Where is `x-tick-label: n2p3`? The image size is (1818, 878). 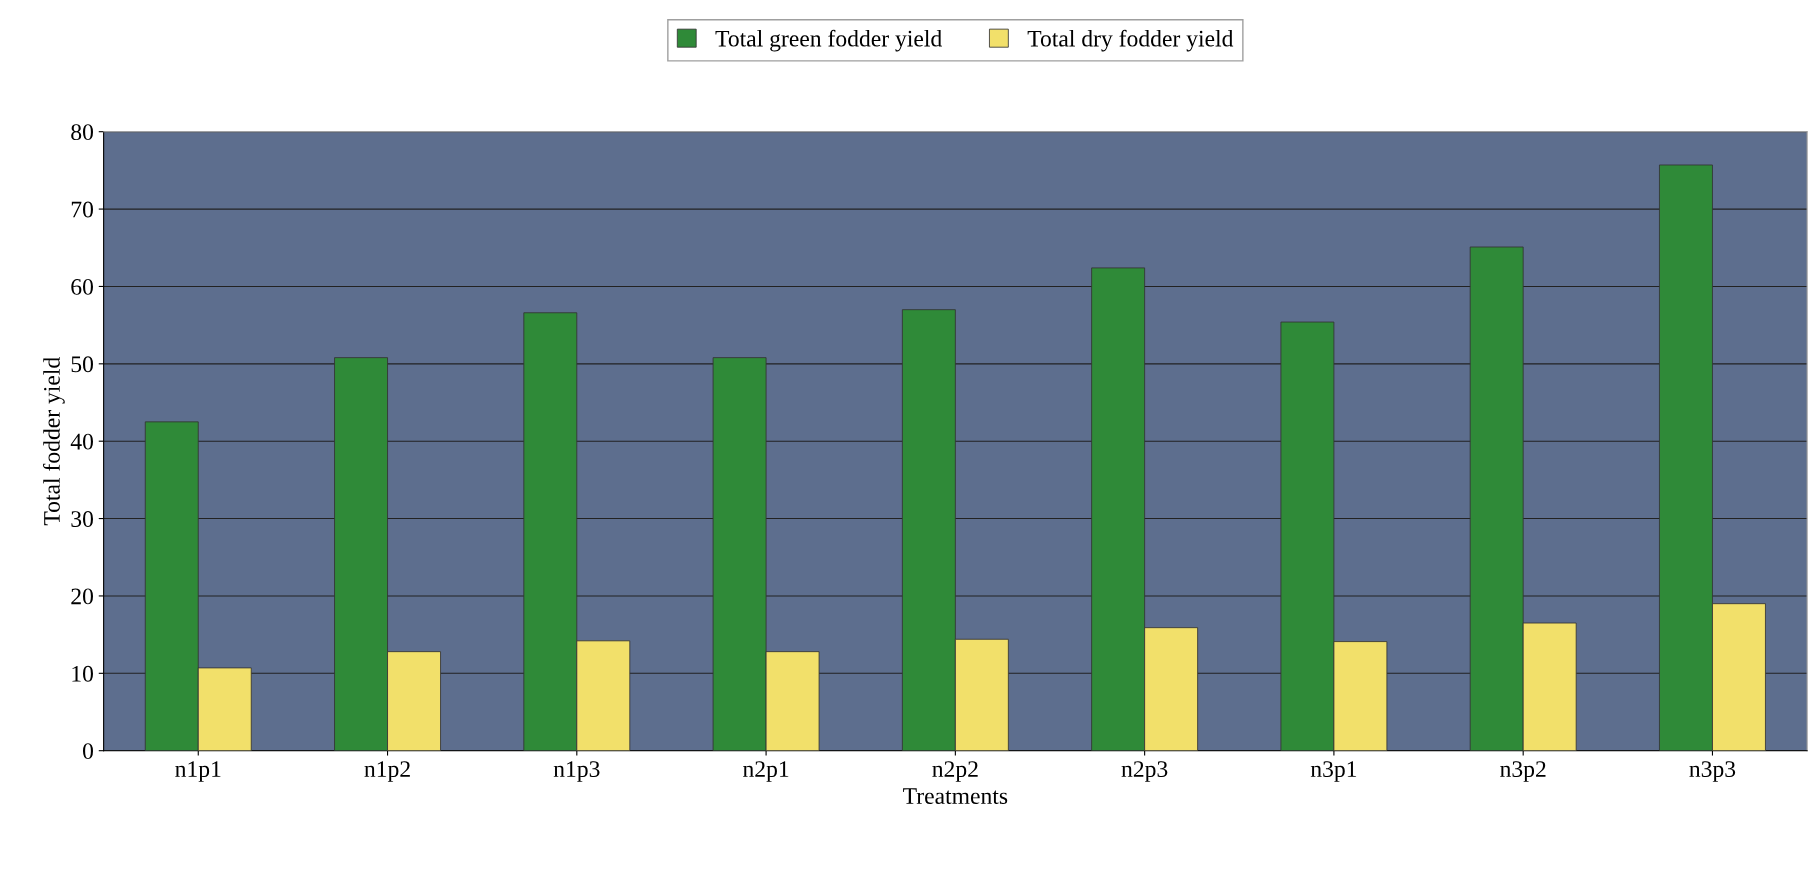
x-tick-label: n2p3 is located at coordinates (1144, 771).